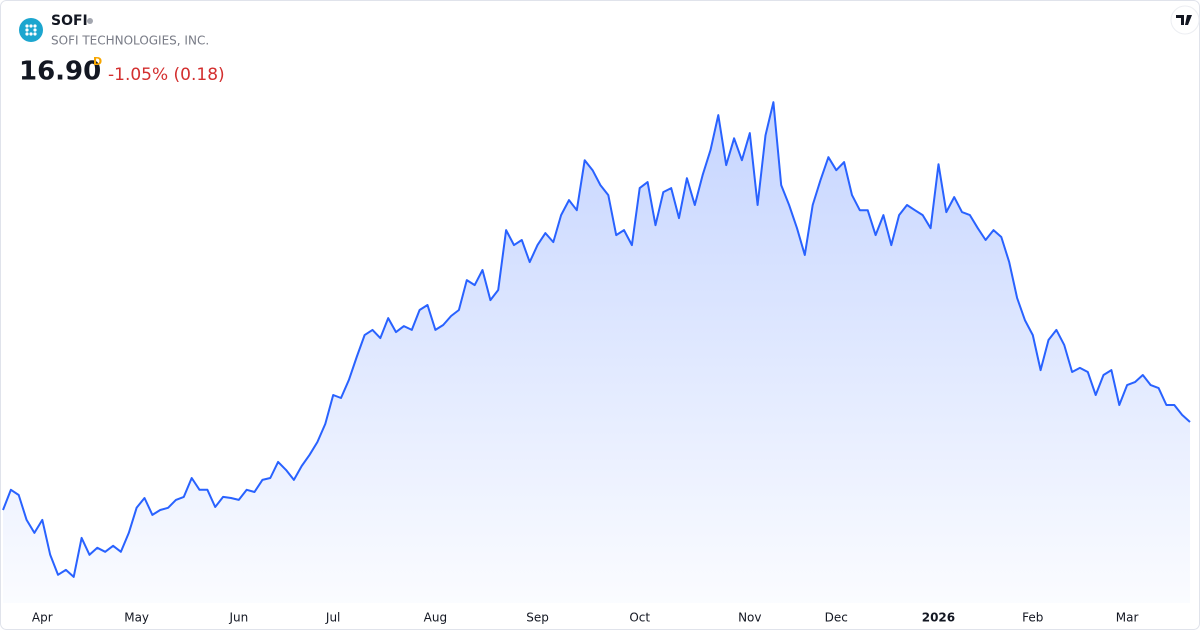 The width and height of the screenshot is (1200, 630). I want to click on x-tick-label: 2026, so click(938, 618).